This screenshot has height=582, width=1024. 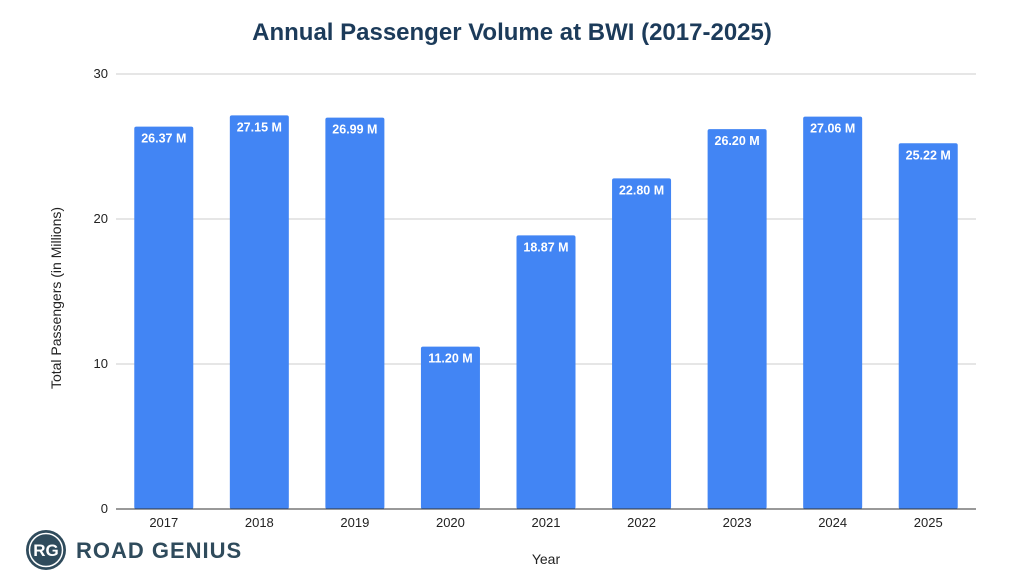 What do you see at coordinates (928, 155) in the screenshot?
I see `data-label-2025: 25.22 M` at bounding box center [928, 155].